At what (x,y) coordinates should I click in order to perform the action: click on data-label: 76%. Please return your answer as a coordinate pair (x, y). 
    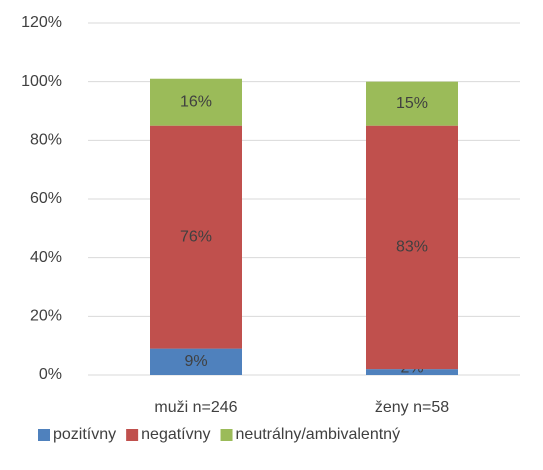
    Looking at the image, I should click on (196, 236).